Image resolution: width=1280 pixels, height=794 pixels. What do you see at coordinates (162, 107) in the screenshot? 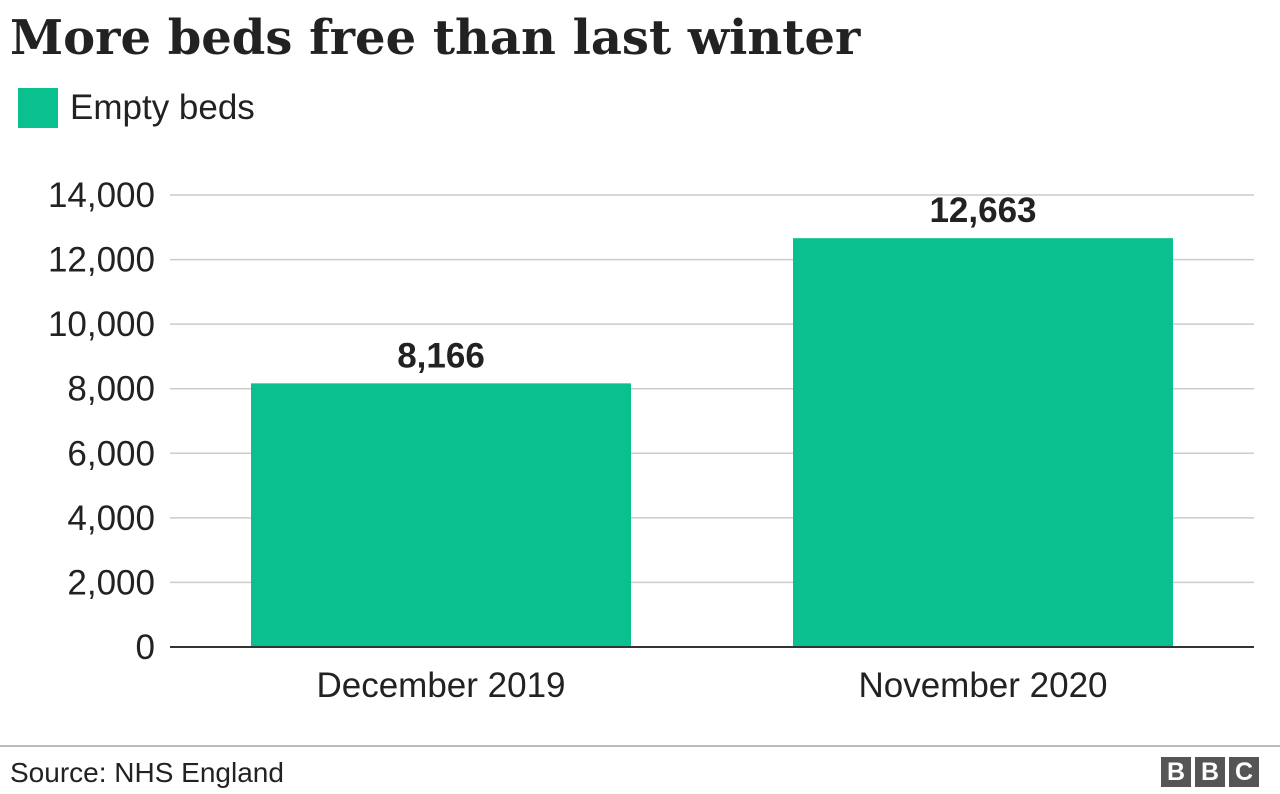
I see `legend-label: Empty beds` at bounding box center [162, 107].